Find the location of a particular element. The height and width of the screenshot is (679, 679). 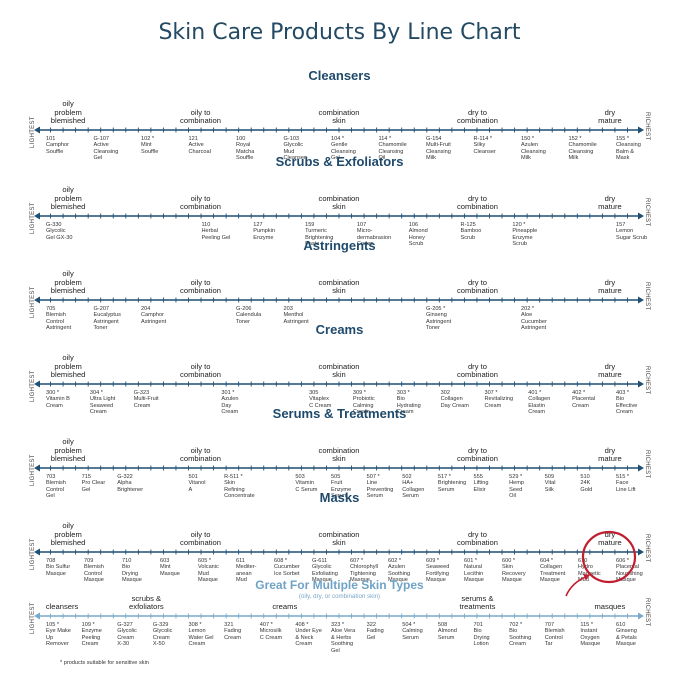

product-item: 503 Vitamin C Serum is located at coordinates (306, 483).